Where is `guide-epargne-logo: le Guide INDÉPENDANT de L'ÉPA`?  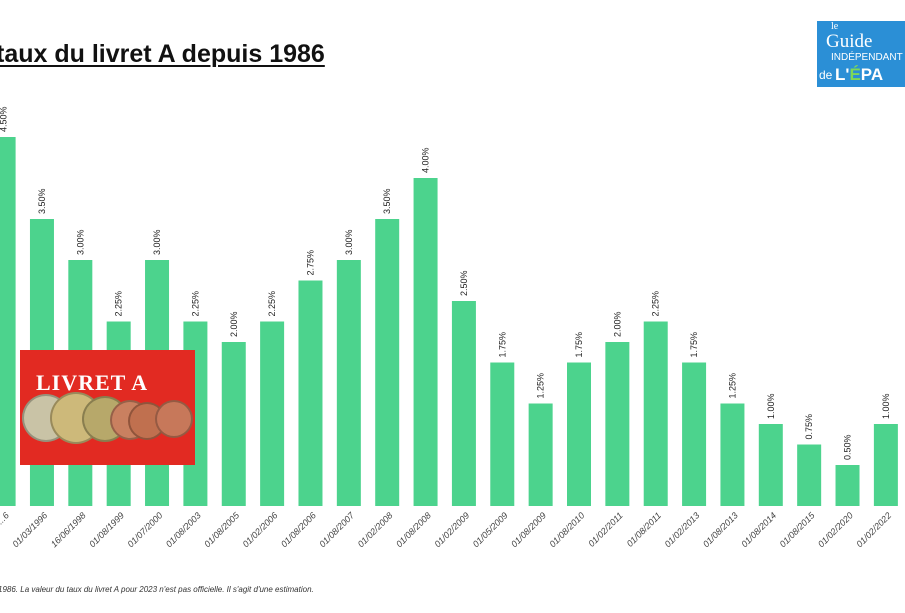
guide-epargne-logo: le Guide INDÉPENDANT de L'ÉPA is located at coordinates (861, 54).